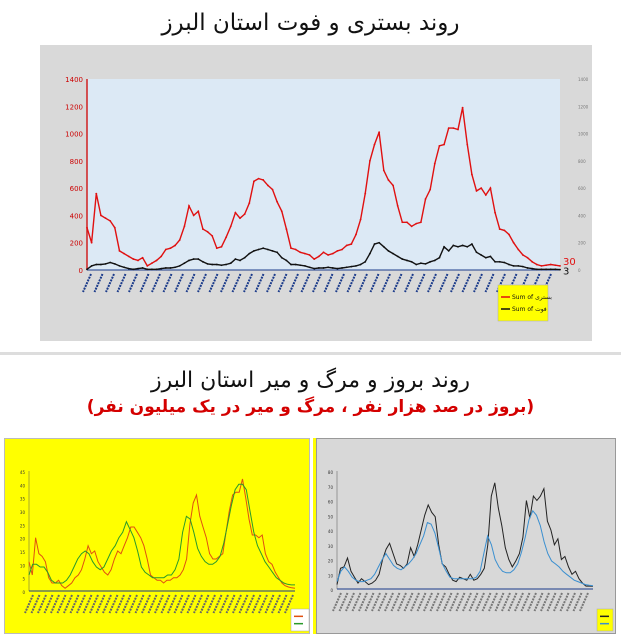  What do you see at coordinates (331, 516) in the screenshot?
I see `y-tick-label: 50` at bounding box center [331, 516].